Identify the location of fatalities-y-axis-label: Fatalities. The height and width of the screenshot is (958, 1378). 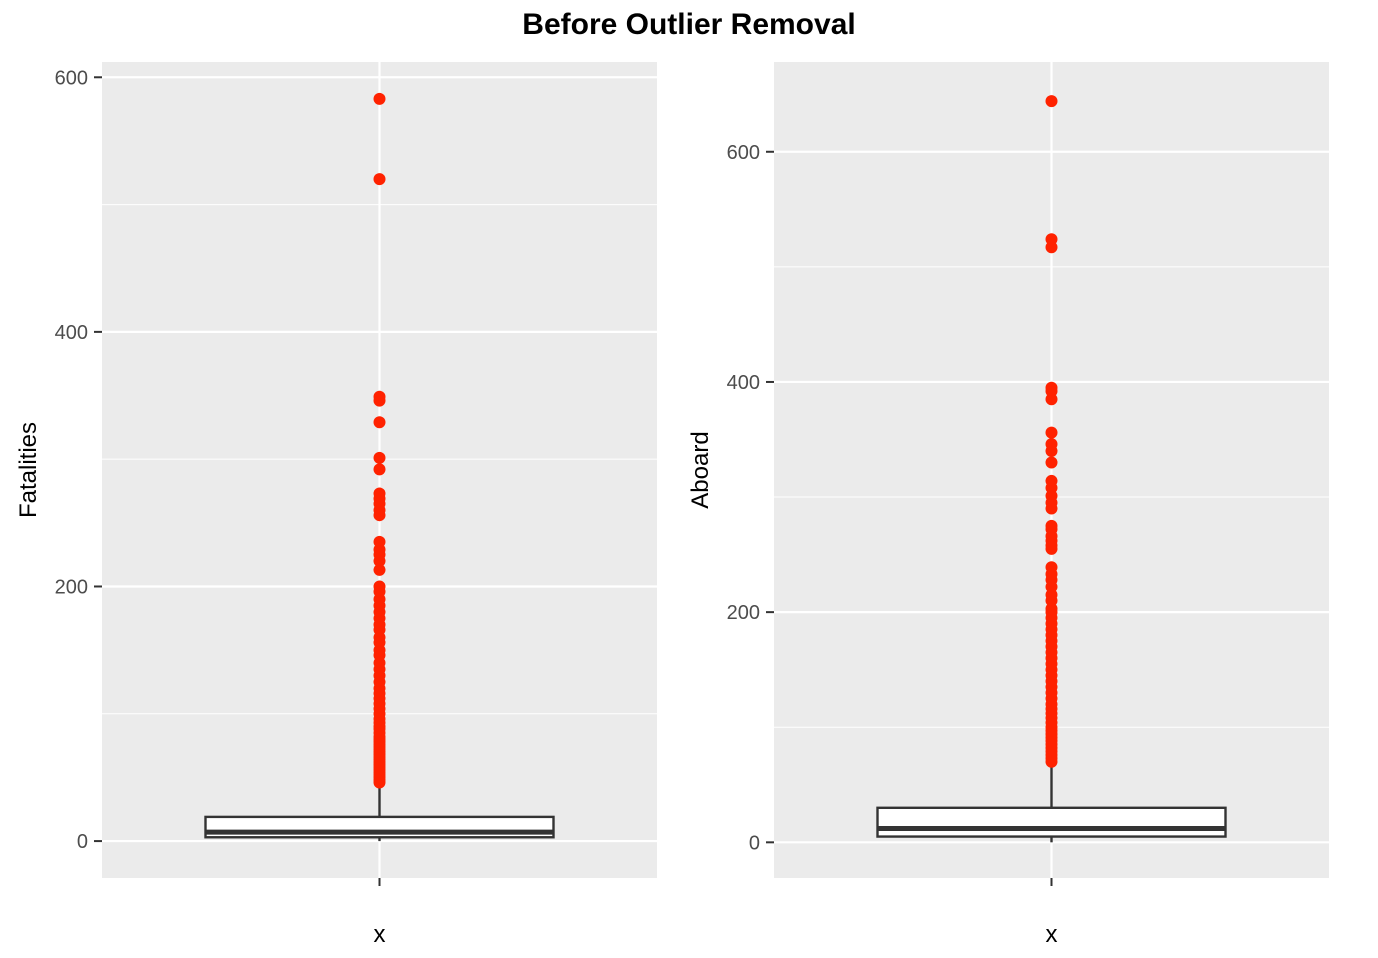
(28, 470).